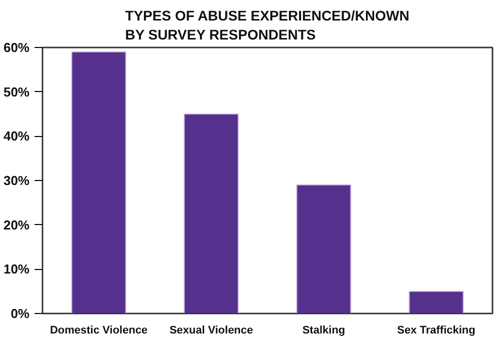  What do you see at coordinates (16, 47) in the screenshot?
I see `y-tick-label: 60%` at bounding box center [16, 47].